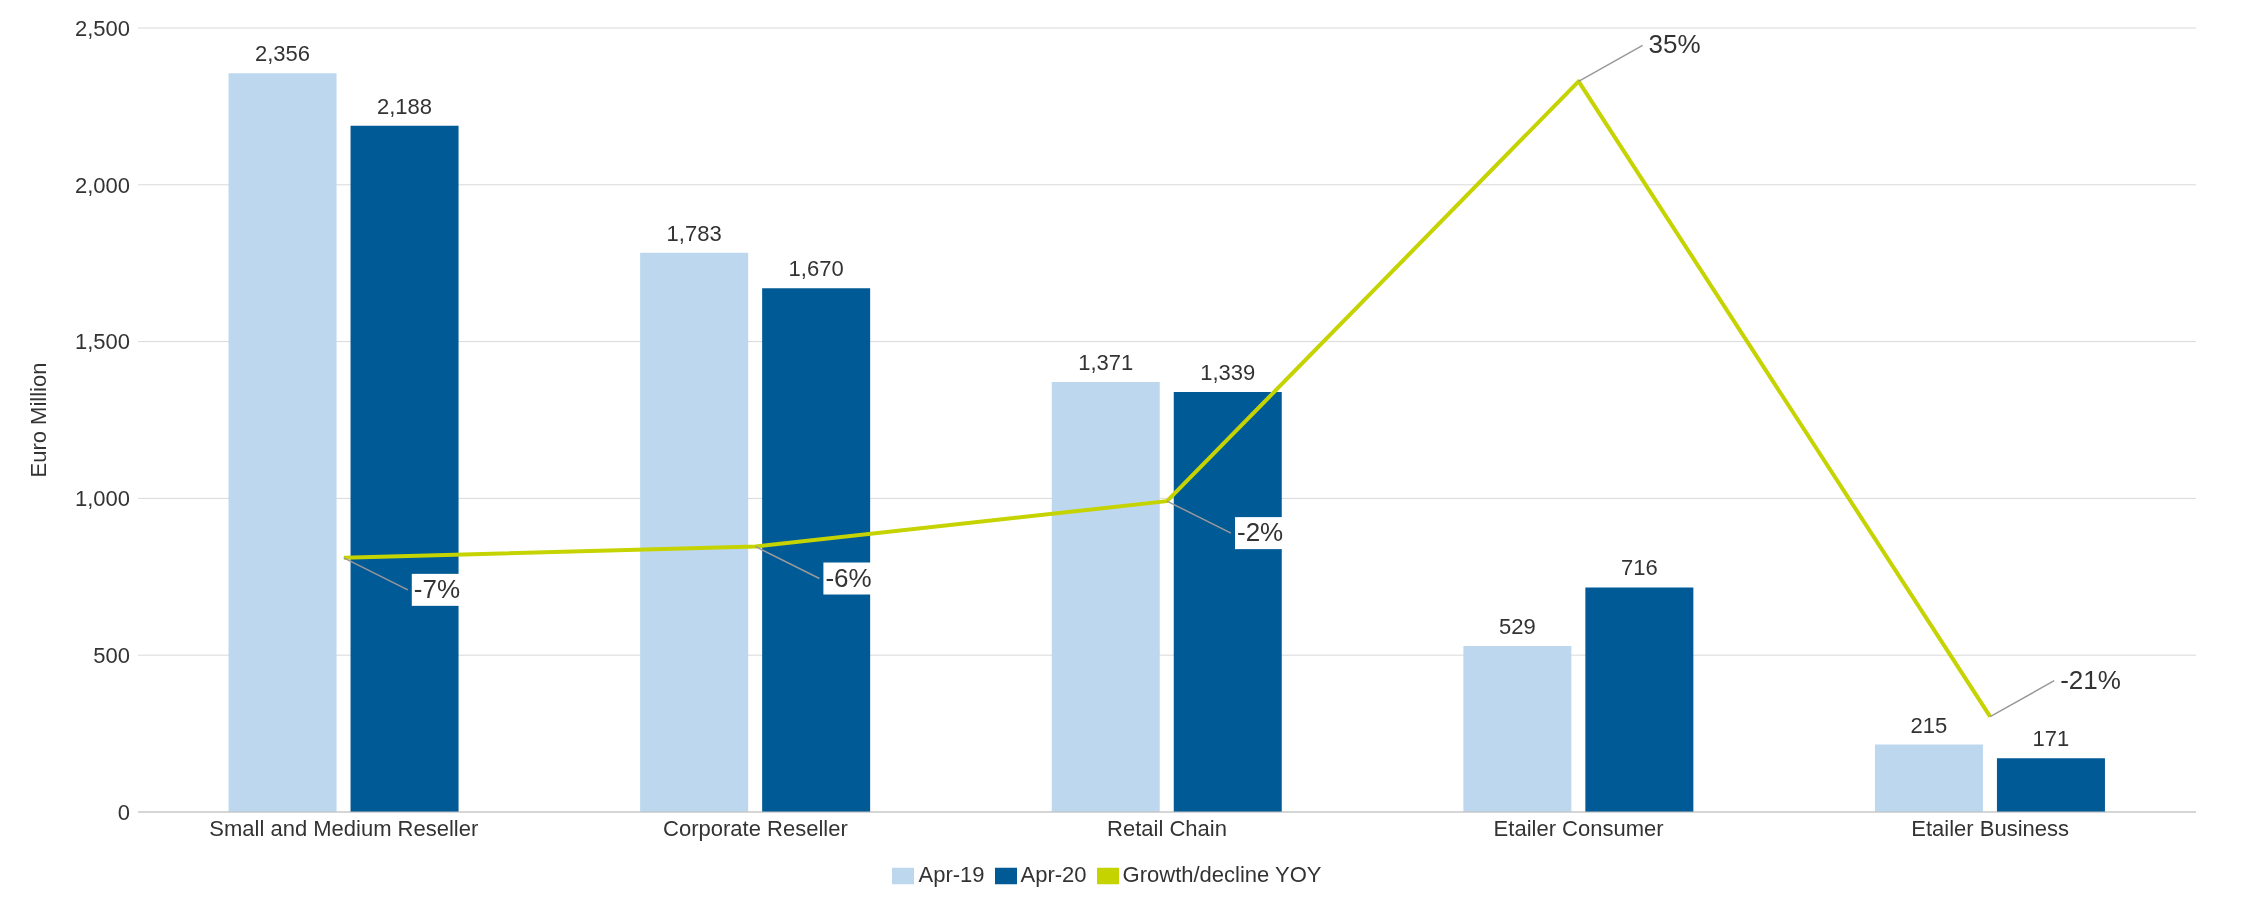 This screenshot has height=908, width=2264. Describe the element at coordinates (1260, 532) in the screenshot. I see `data-label: -2%` at that location.